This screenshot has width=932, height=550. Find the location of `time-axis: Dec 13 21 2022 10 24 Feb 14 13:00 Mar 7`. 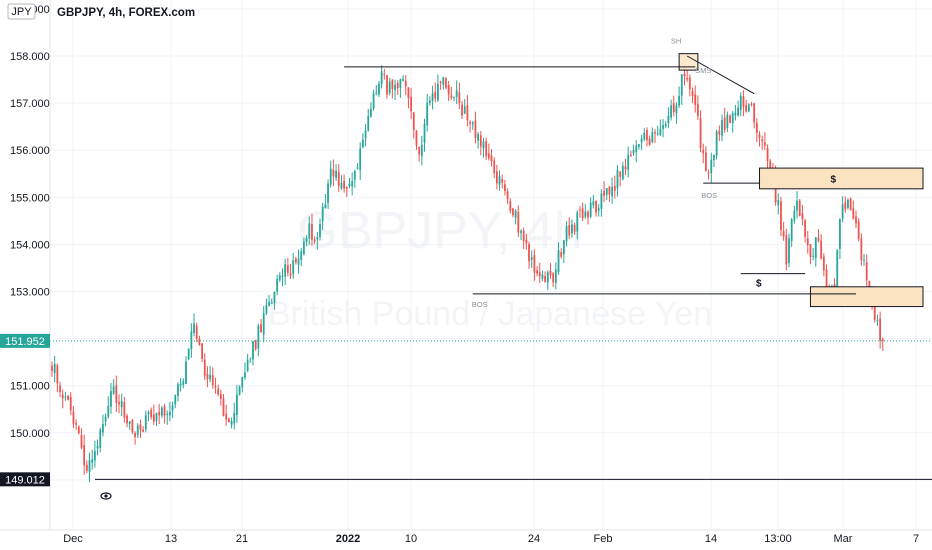

time-axis: Dec 13 21 2022 10 24 Feb 14 13:00 Mar 7 is located at coordinates (491, 539).